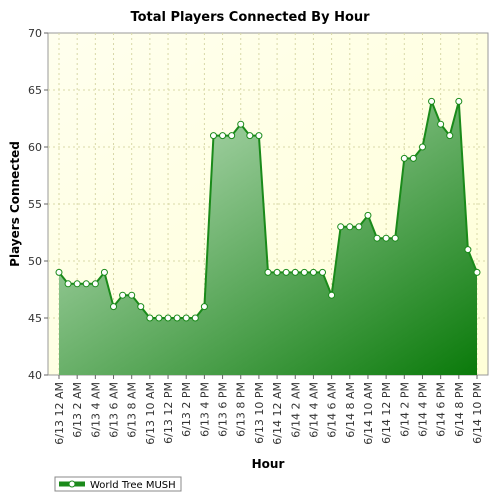  Describe the element at coordinates (77, 410) in the screenshot. I see `x-tick-label: 6/13 2 AM` at that location.